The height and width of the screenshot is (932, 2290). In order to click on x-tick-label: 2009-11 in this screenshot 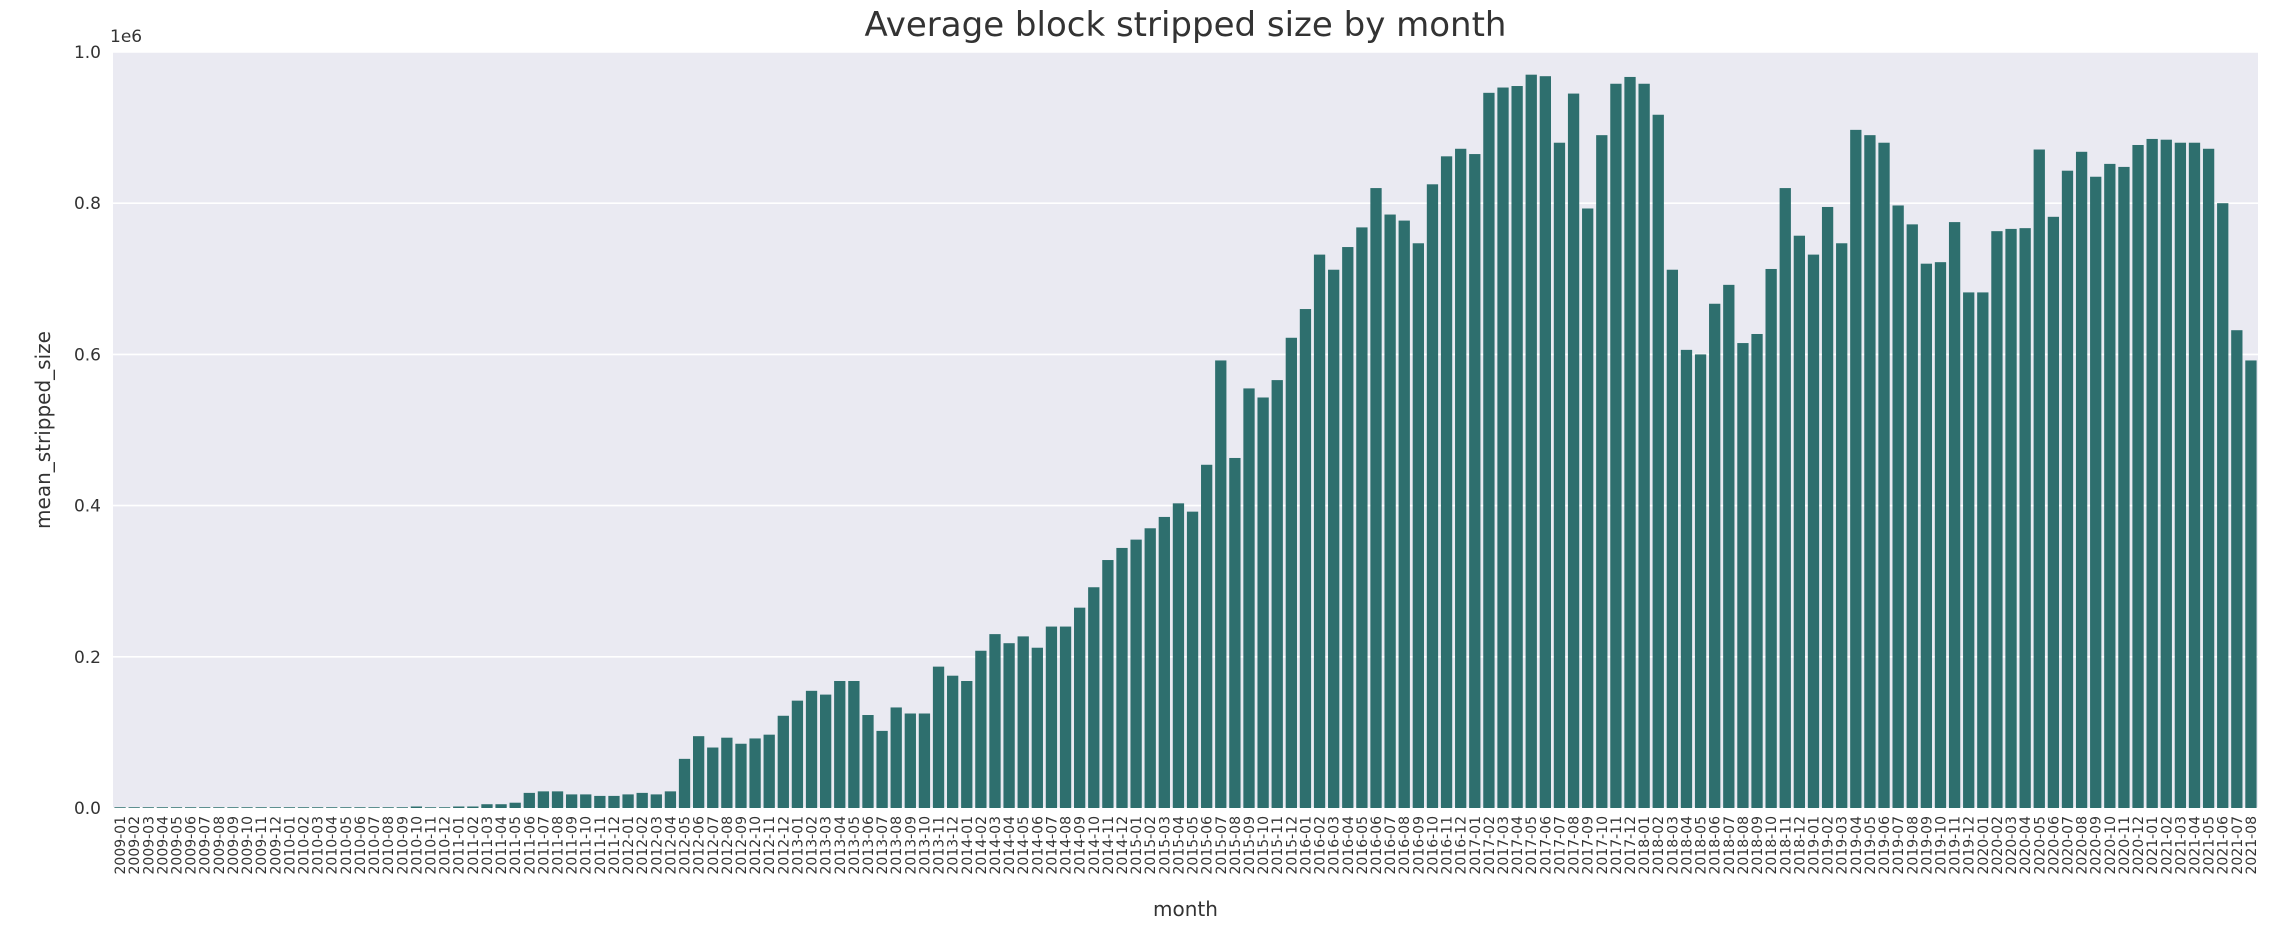, I will do `click(262, 845)`.